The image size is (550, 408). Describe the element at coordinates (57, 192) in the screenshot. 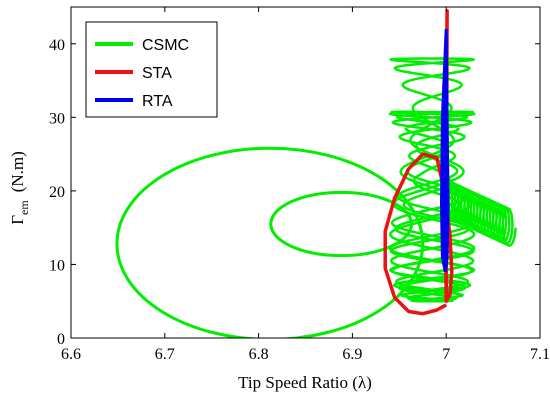

I see `y-tick-label: 20` at that location.